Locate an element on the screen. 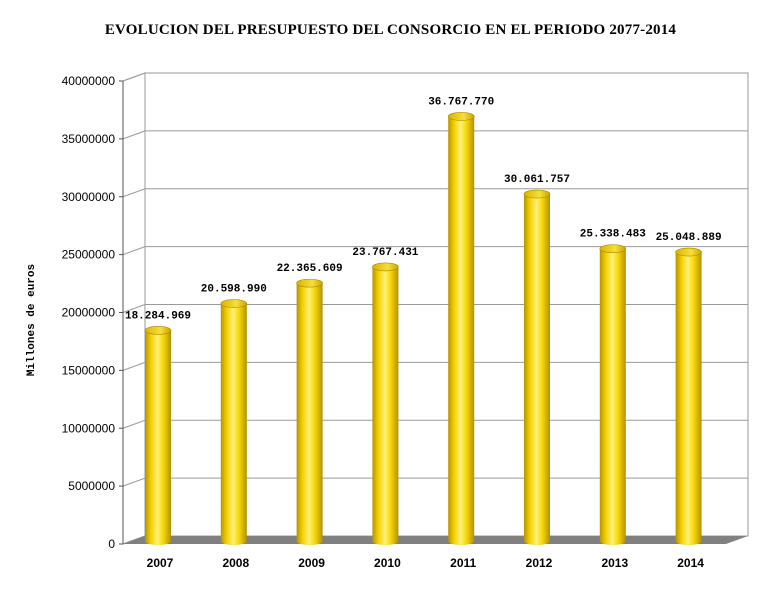  y-tick-label: 10000000 is located at coordinates (89, 428).